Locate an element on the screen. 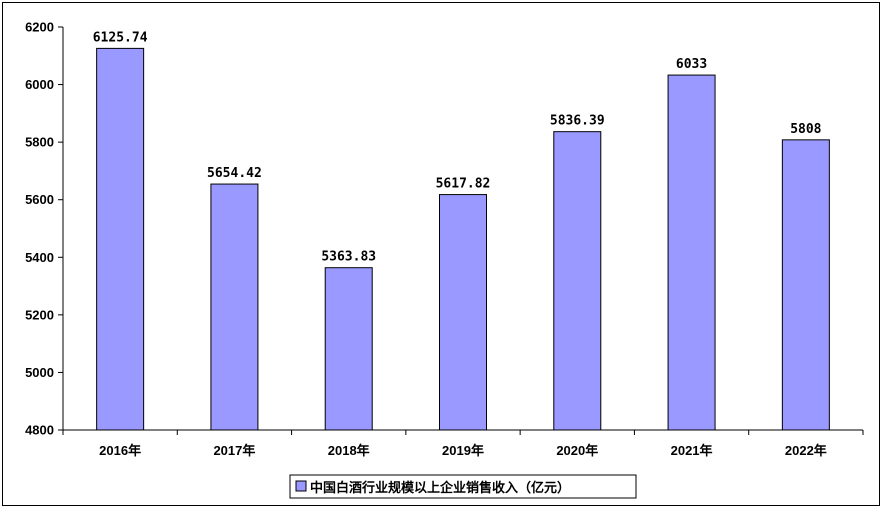 The width and height of the screenshot is (884, 510). x-tick-label: 2016年 is located at coordinates (120, 450).